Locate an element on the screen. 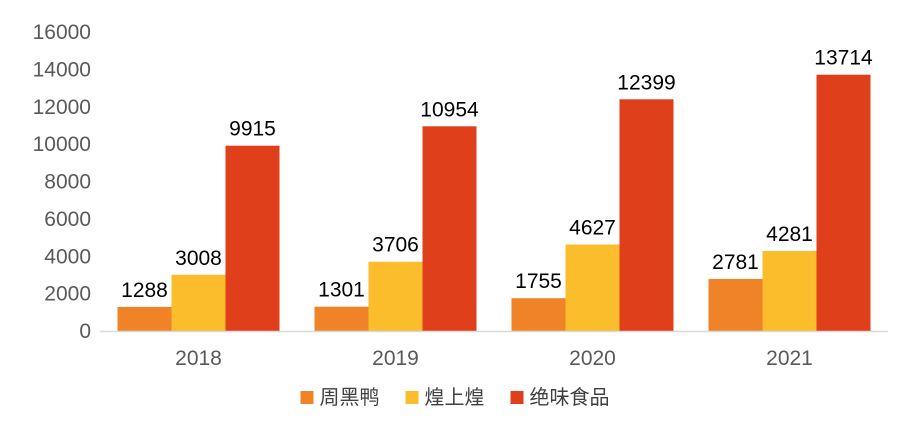 The width and height of the screenshot is (910, 430). data-label: 3706 is located at coordinates (395, 245).